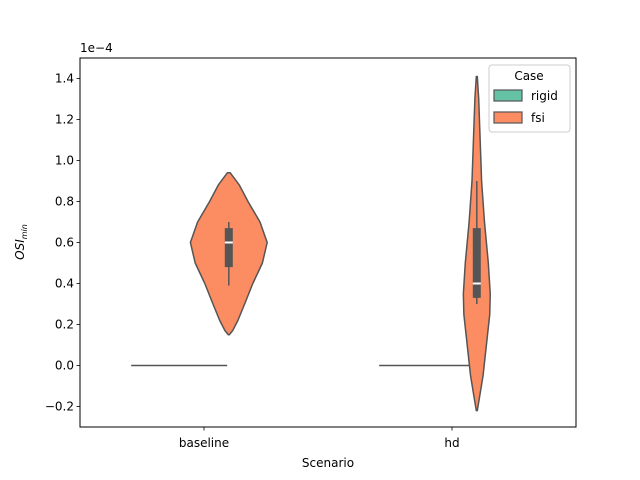 This screenshot has height=480, width=640. Describe the element at coordinates (319, 438) in the screenshot. I see `x-axis: baseline hd` at that location.